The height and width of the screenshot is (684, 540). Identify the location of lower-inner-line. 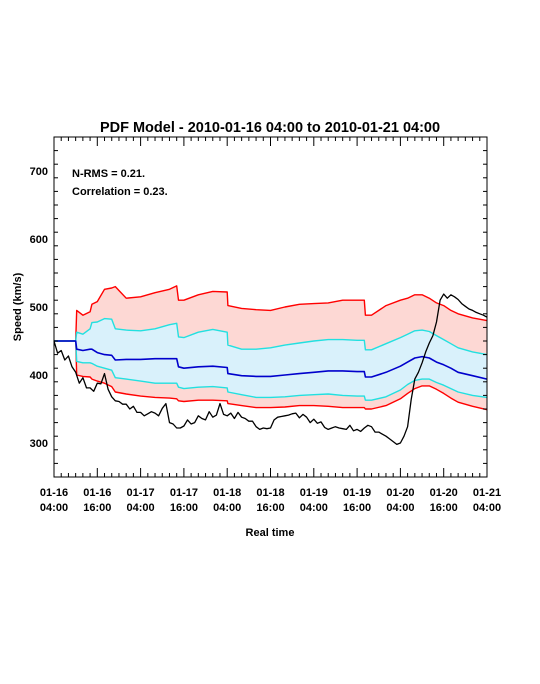
(271, 370).